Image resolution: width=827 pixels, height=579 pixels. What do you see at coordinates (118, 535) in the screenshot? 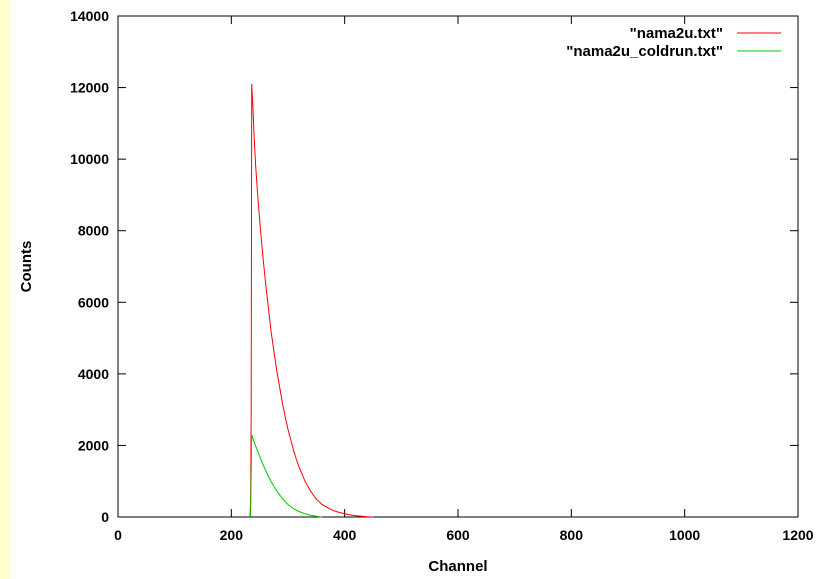
I see `x-tick-label: 0` at bounding box center [118, 535].